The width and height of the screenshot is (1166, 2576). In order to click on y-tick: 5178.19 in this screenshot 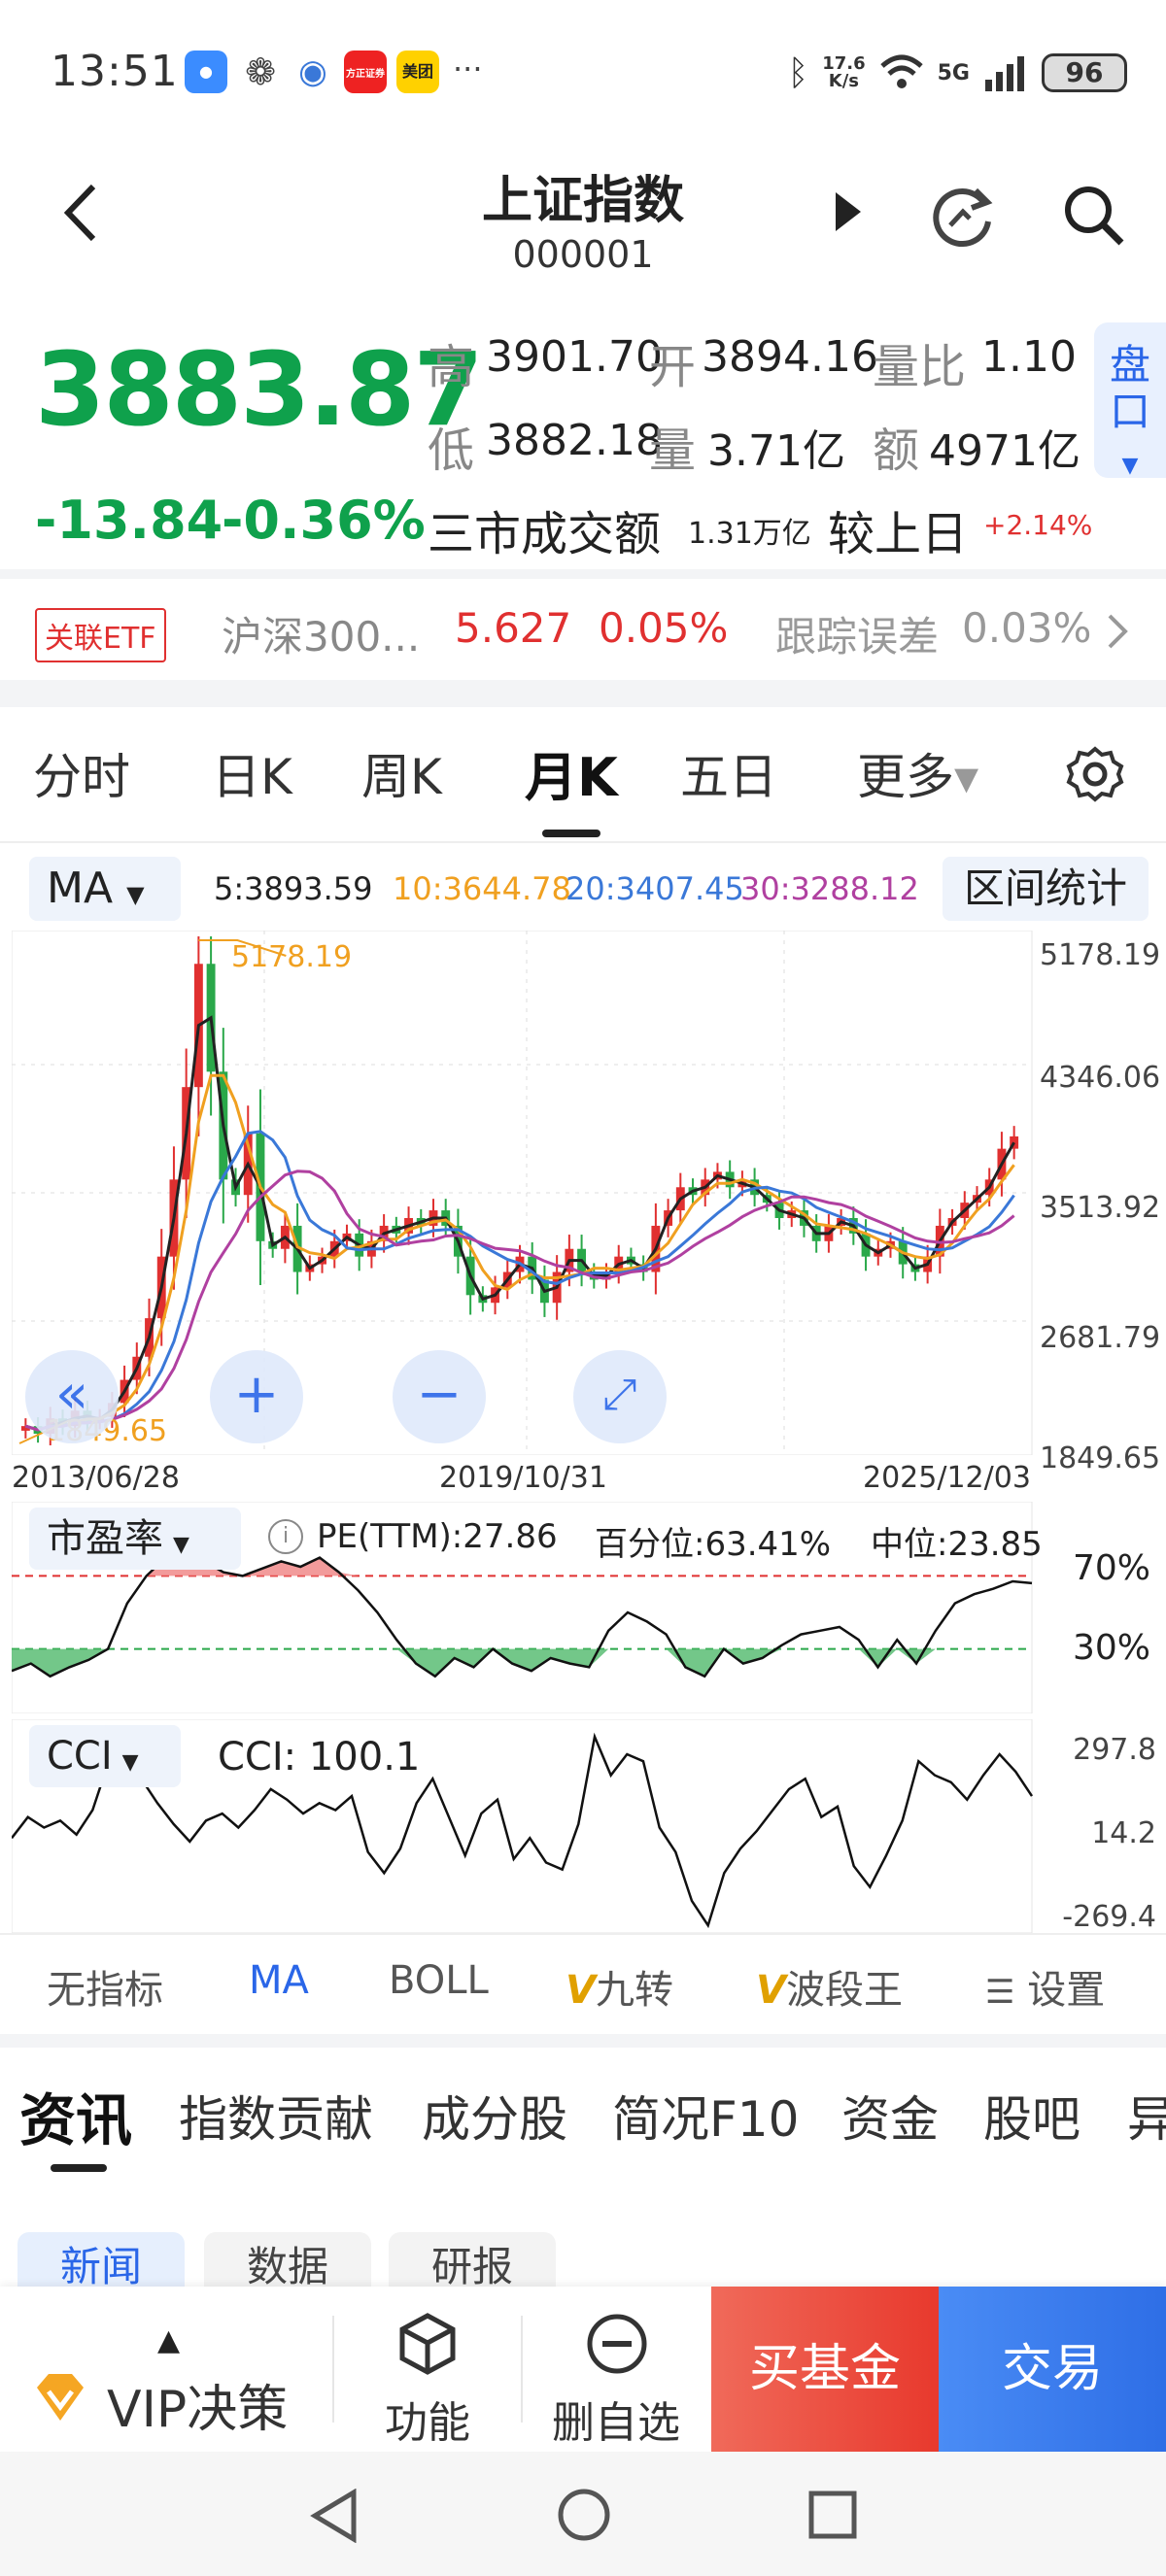, I will do `click(1100, 955)`.